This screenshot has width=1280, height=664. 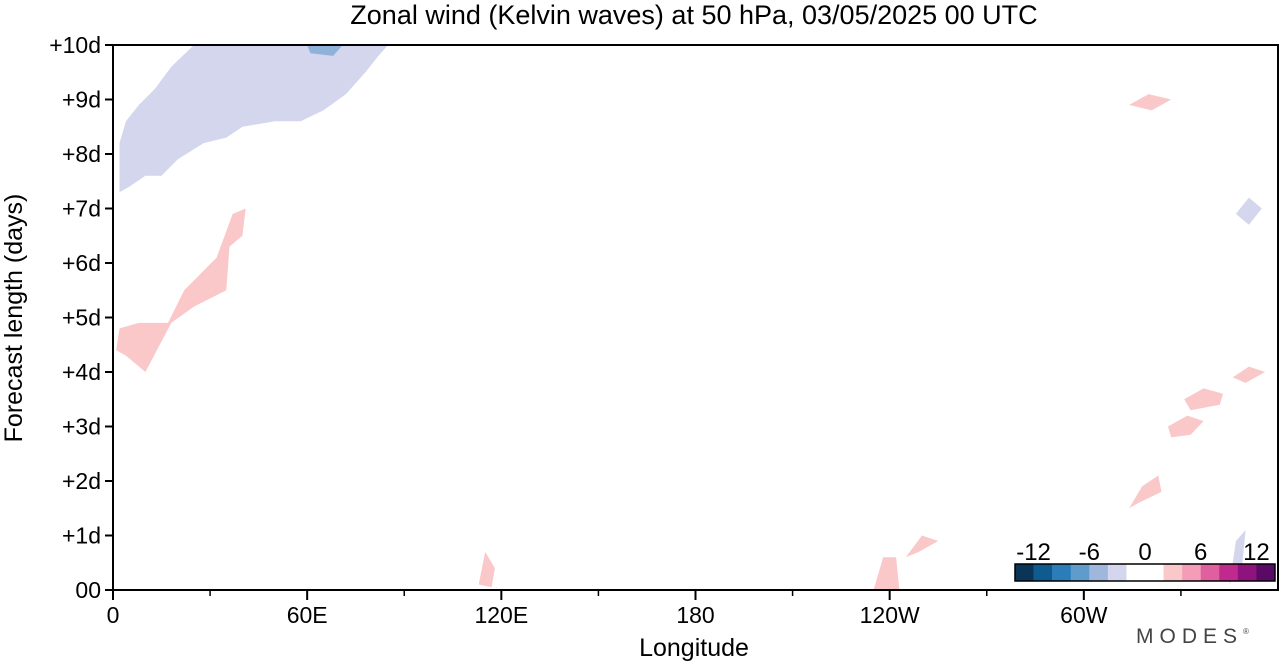 What do you see at coordinates (694, 648) in the screenshot?
I see `x-axis-label: Longitude` at bounding box center [694, 648].